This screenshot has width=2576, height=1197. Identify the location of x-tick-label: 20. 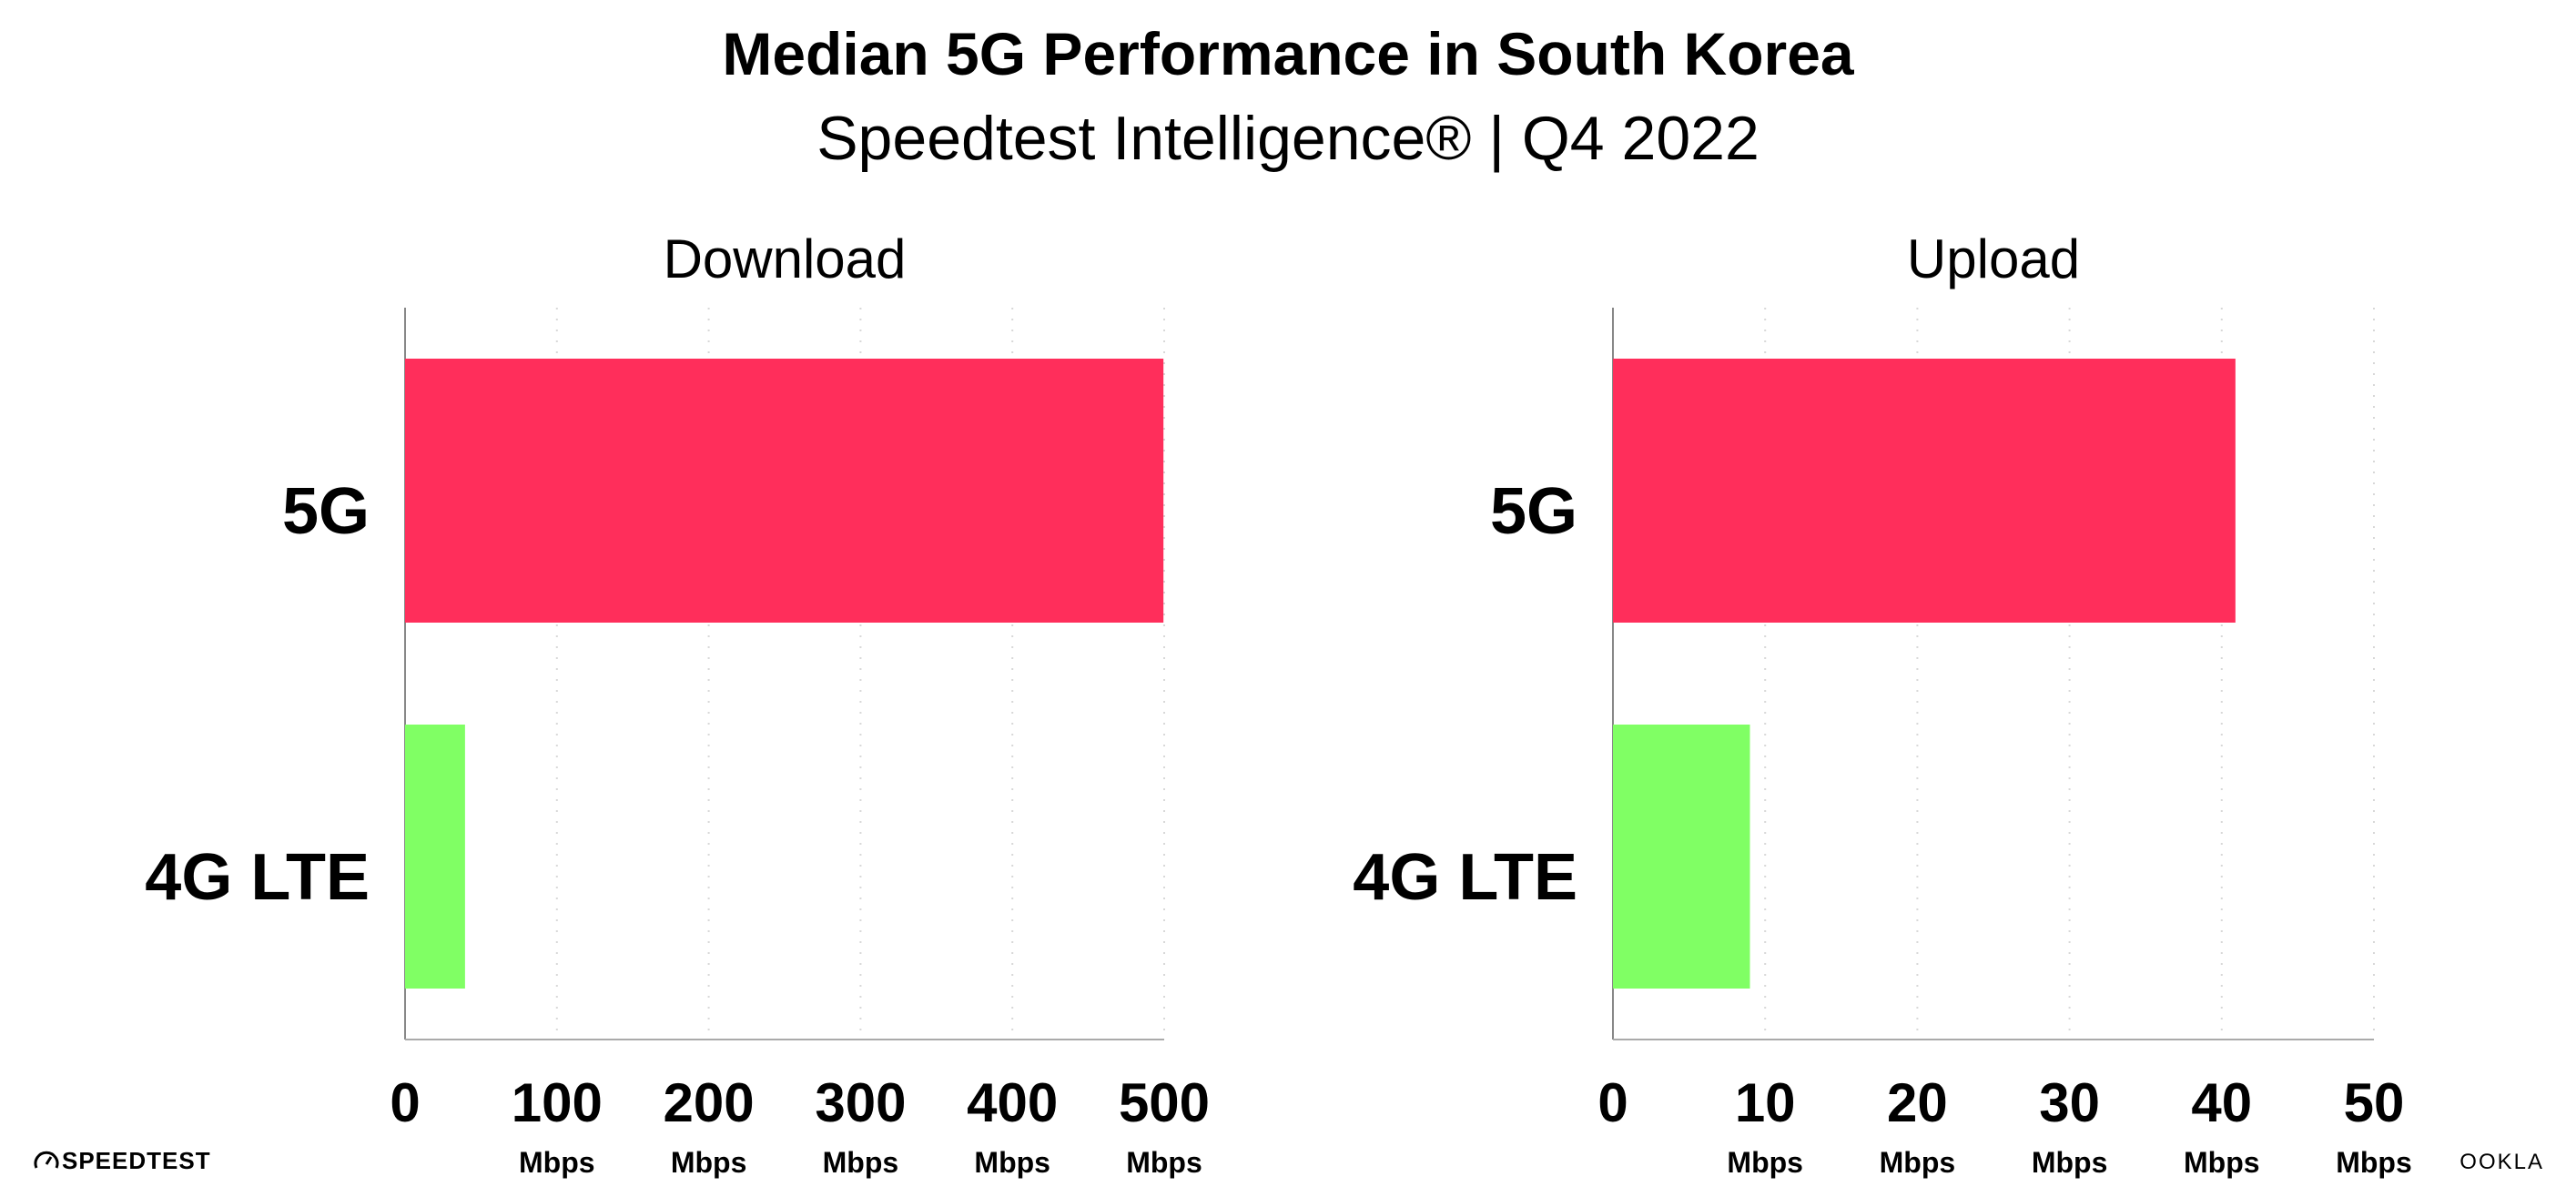
(1917, 1102).